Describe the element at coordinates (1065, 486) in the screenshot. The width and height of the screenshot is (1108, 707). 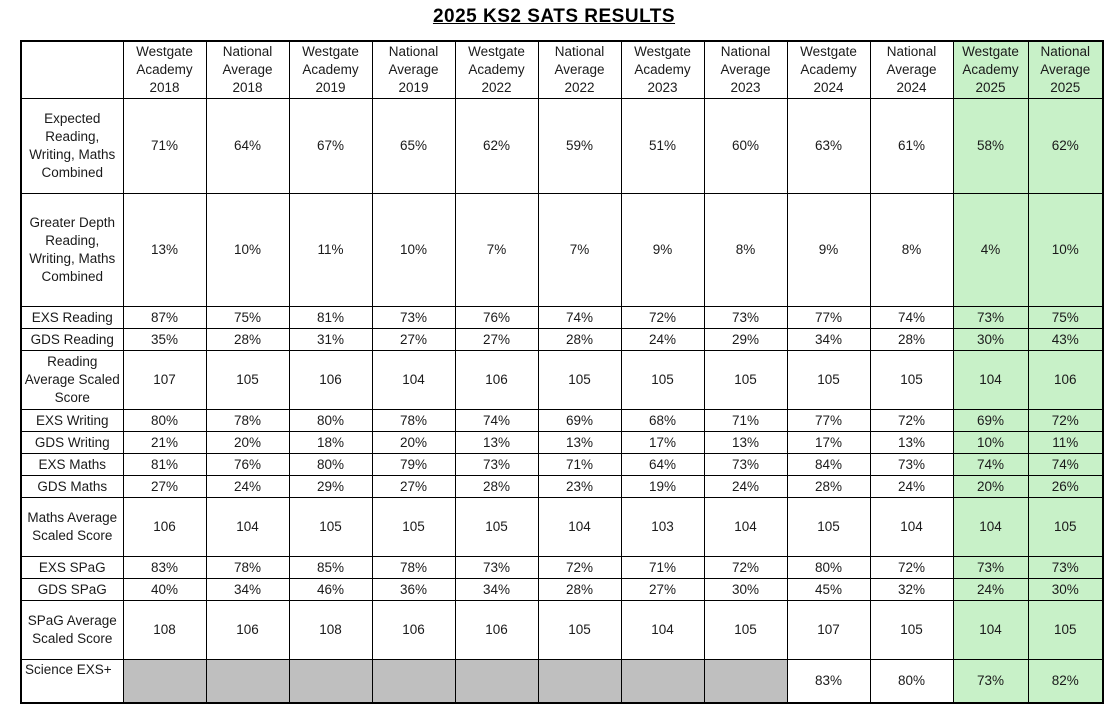
I see `data-cell: 26%` at that location.